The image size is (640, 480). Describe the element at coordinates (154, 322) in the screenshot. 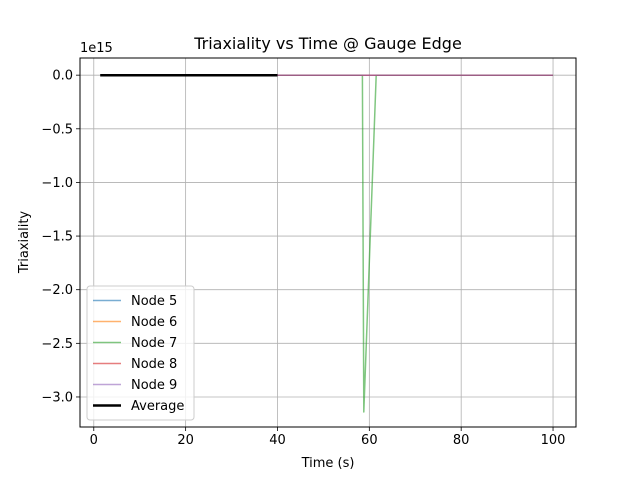

I see `legend-label: Node 6` at that location.